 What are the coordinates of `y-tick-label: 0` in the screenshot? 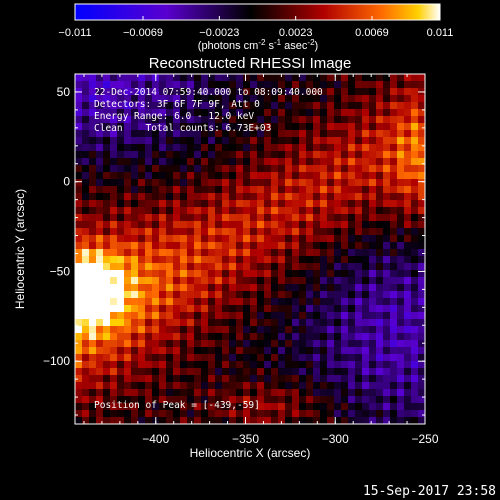 It's located at (66, 182).